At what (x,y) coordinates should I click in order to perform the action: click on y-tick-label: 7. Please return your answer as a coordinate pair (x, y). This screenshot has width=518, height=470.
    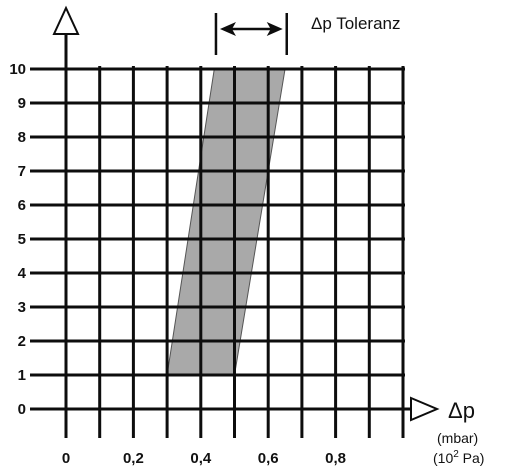
    Looking at the image, I should click on (22, 171).